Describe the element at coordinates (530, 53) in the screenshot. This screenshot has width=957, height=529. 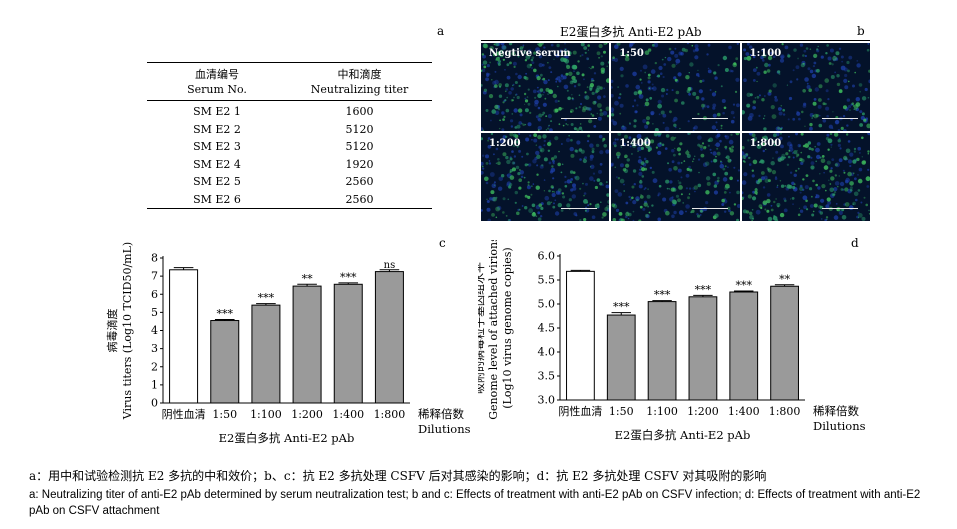
I see `micrograph-label: Negtive serum` at that location.